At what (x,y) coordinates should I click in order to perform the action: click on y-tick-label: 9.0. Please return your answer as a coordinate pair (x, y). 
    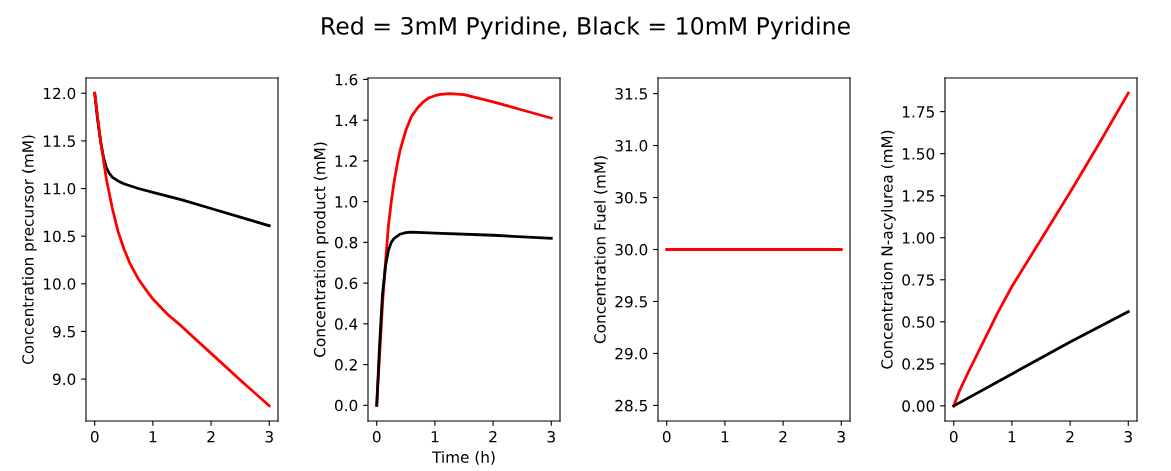
    Looking at the image, I should click on (64, 379).